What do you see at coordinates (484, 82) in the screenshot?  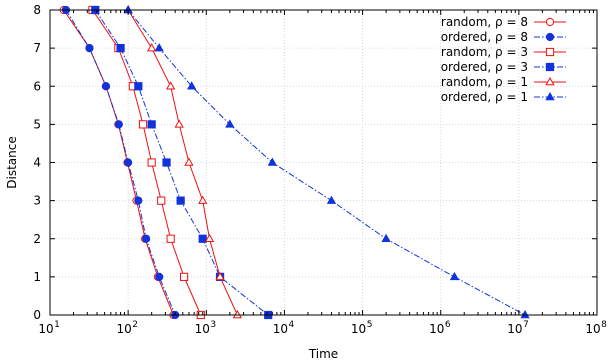 I see `legend-label: random, ρ = 1` at bounding box center [484, 82].